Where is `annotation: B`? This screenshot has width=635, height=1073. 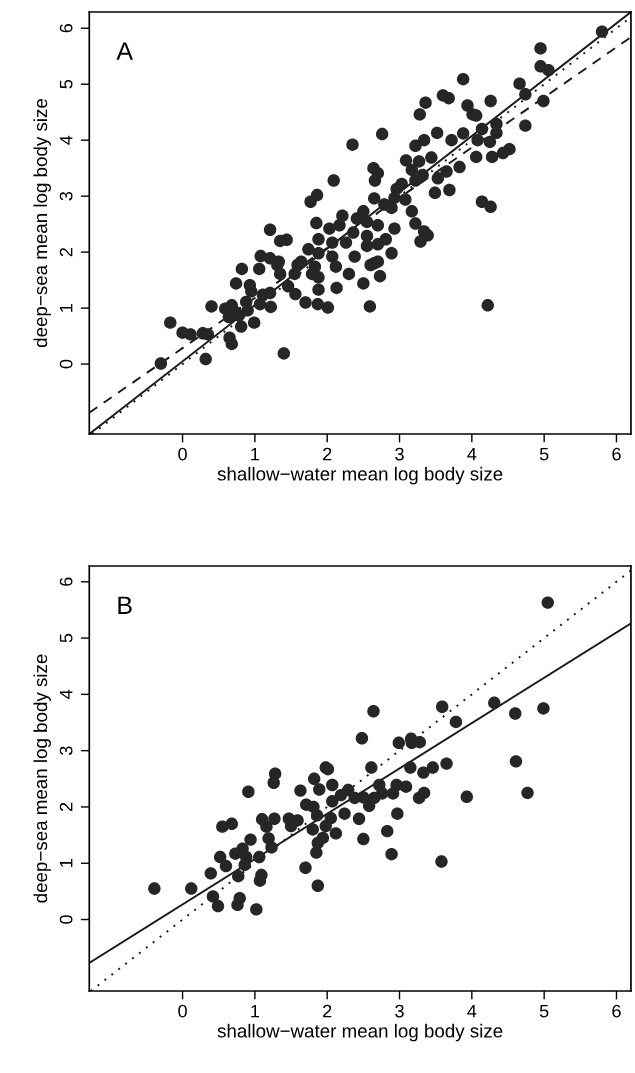 annotation: B is located at coordinates (125, 605).